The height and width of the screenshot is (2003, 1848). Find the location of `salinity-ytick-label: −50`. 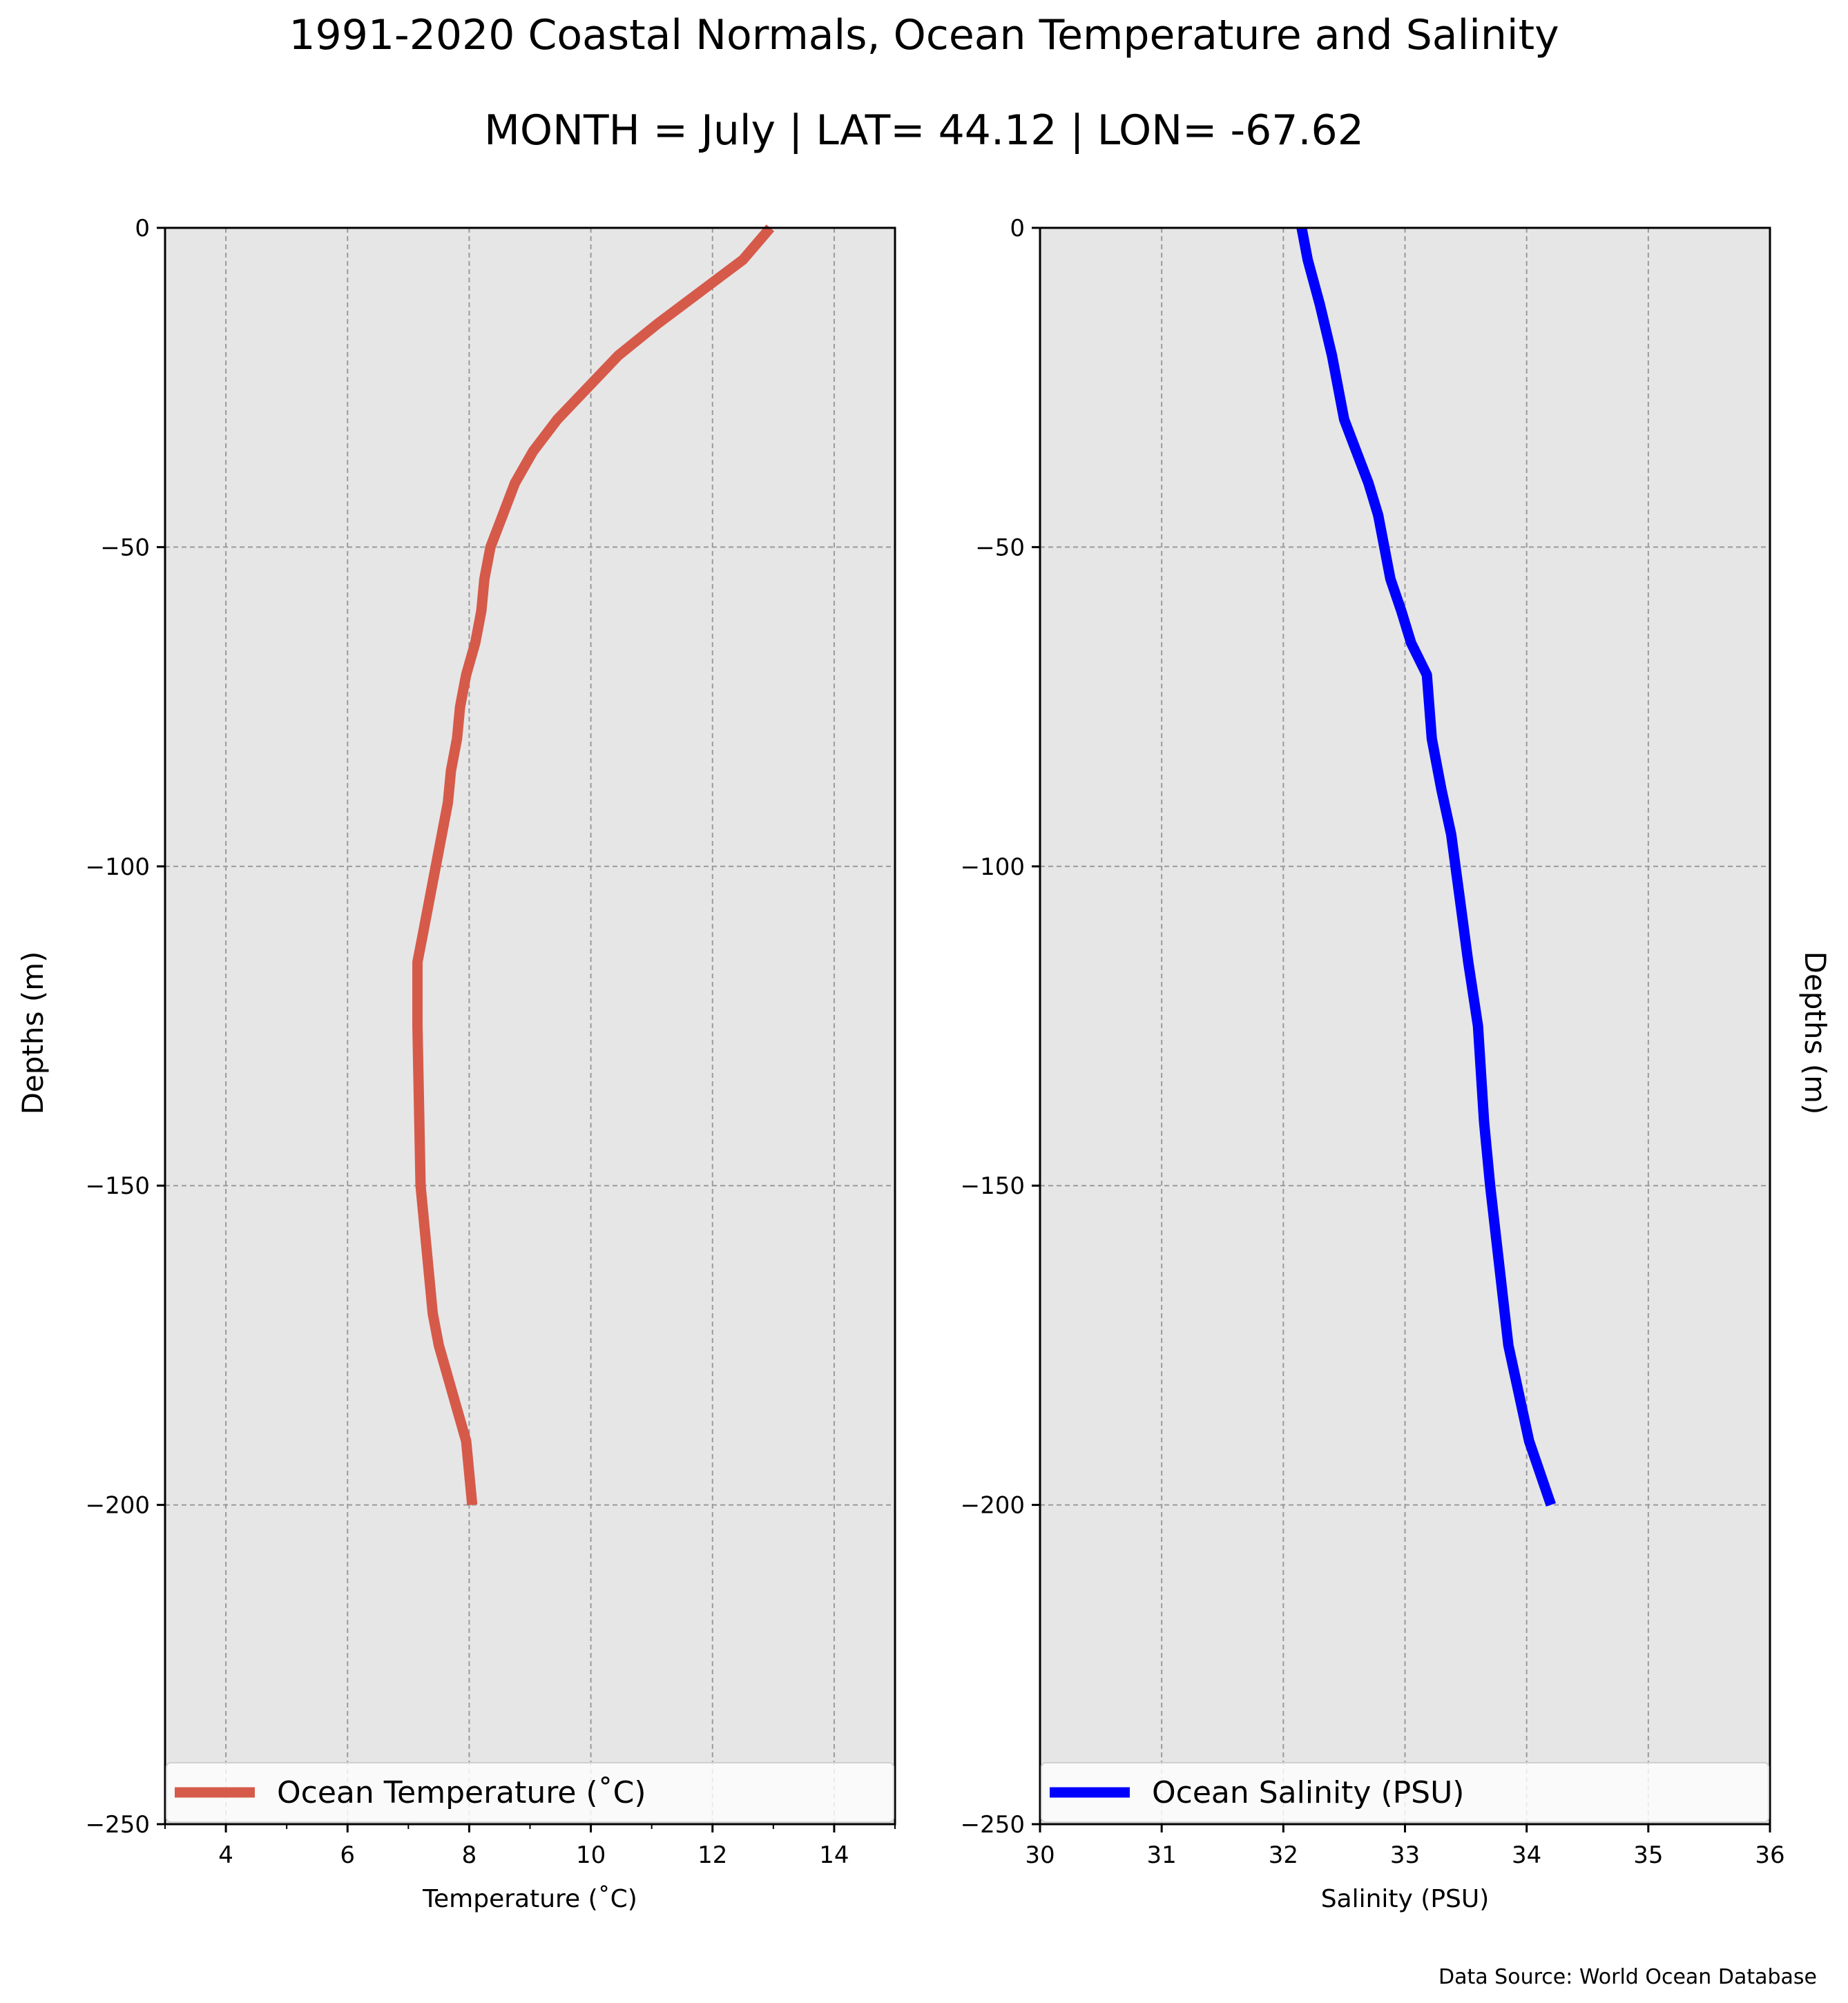

salinity-ytick-label: −50 is located at coordinates (1000, 548).